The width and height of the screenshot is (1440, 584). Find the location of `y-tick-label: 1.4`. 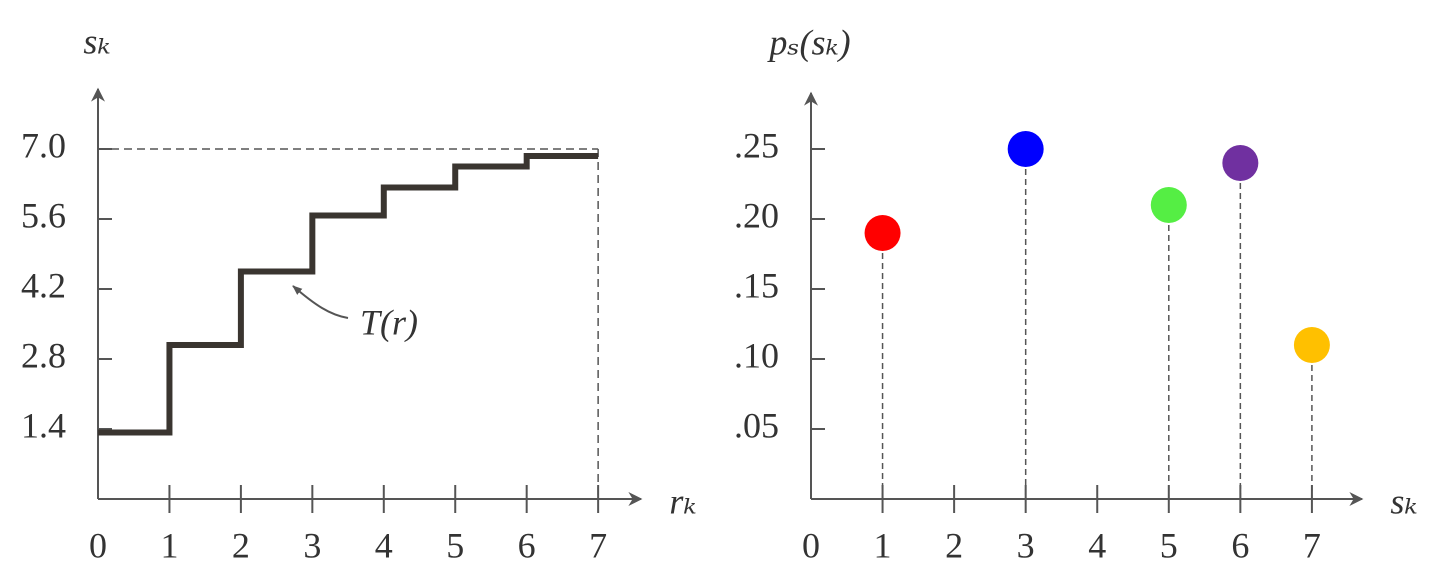

y-tick-label: 1.4 is located at coordinates (43, 425).